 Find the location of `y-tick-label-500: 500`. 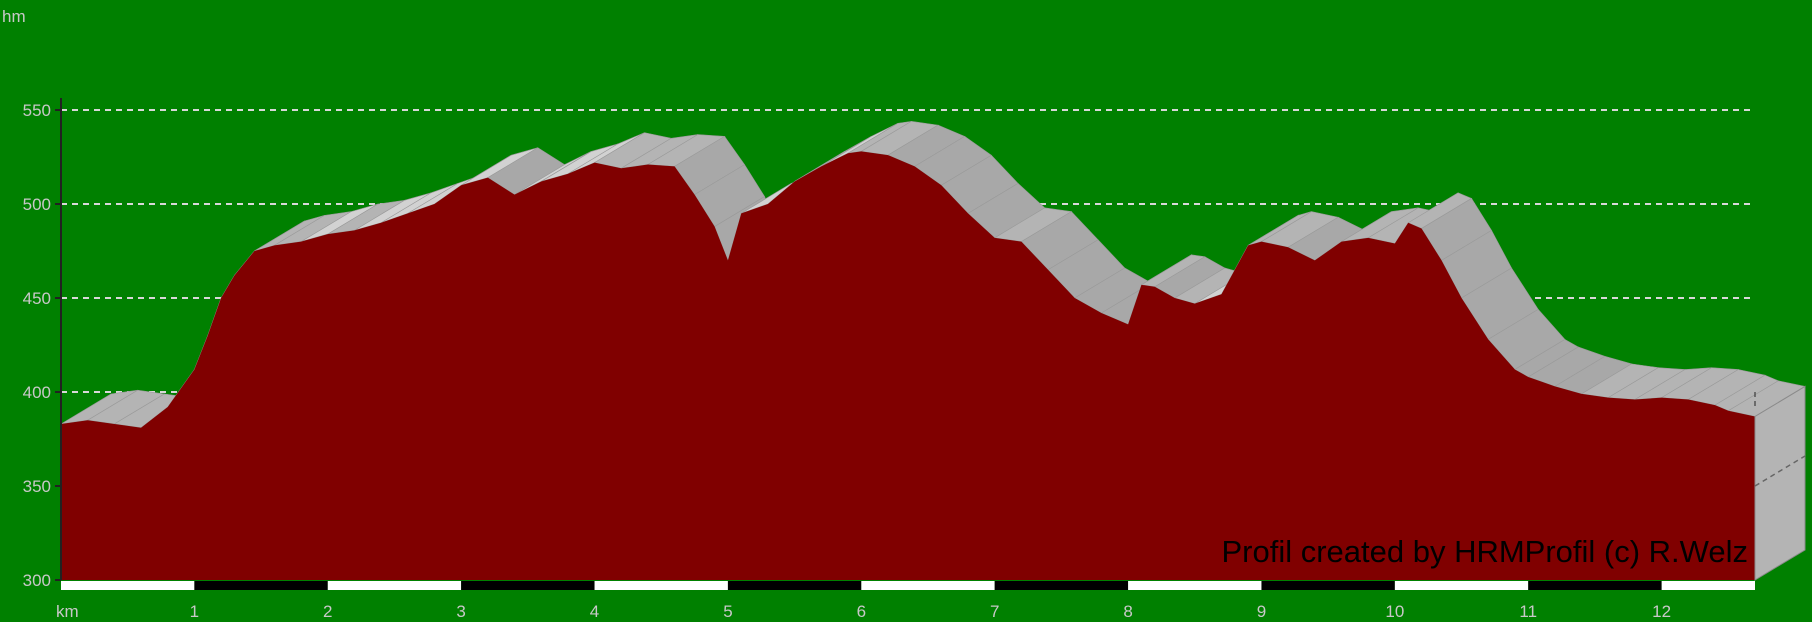

y-tick-label-500: 500 is located at coordinates (37, 204).